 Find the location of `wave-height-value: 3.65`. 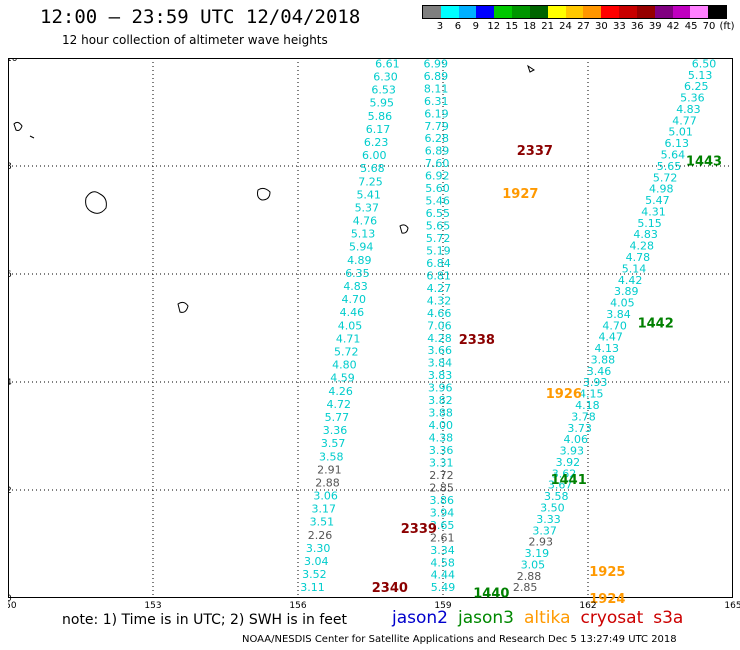

wave-height-value: 3.65 is located at coordinates (442, 525).